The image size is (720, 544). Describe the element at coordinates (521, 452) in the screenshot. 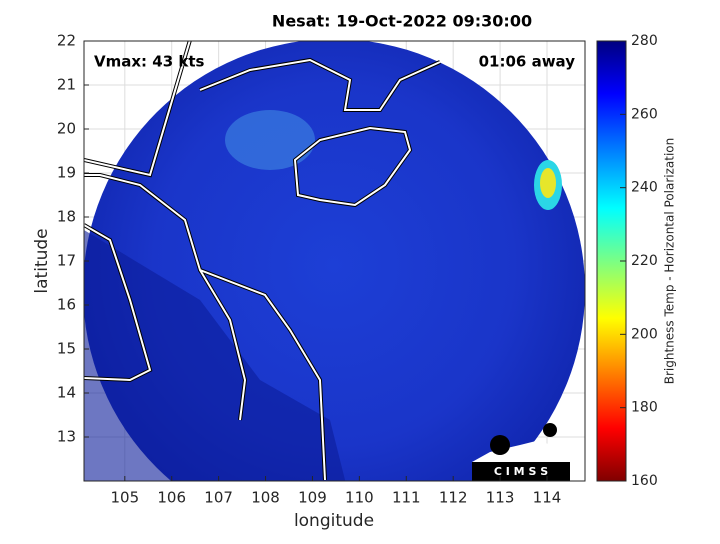

I see `logo: C I M S S` at that location.